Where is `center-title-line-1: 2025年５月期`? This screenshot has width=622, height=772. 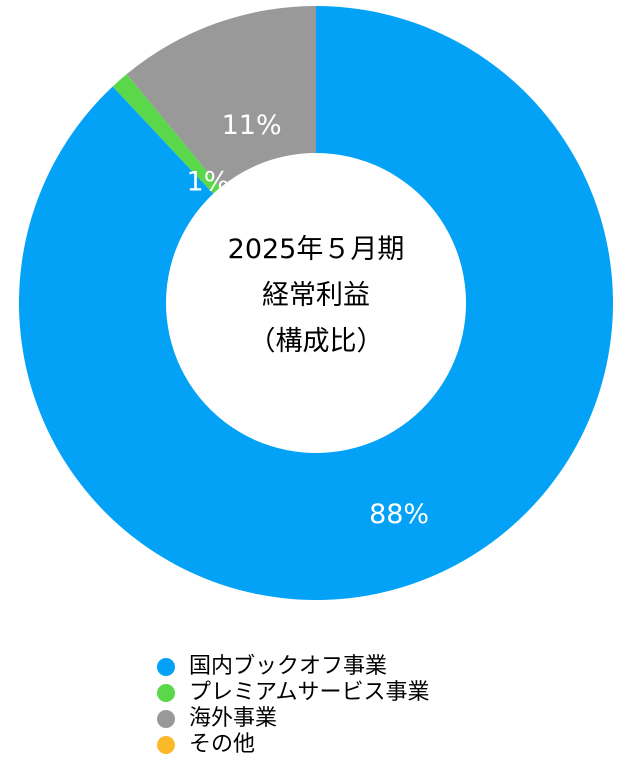
center-title-line-1: 2025年５月期 is located at coordinates (316, 249).